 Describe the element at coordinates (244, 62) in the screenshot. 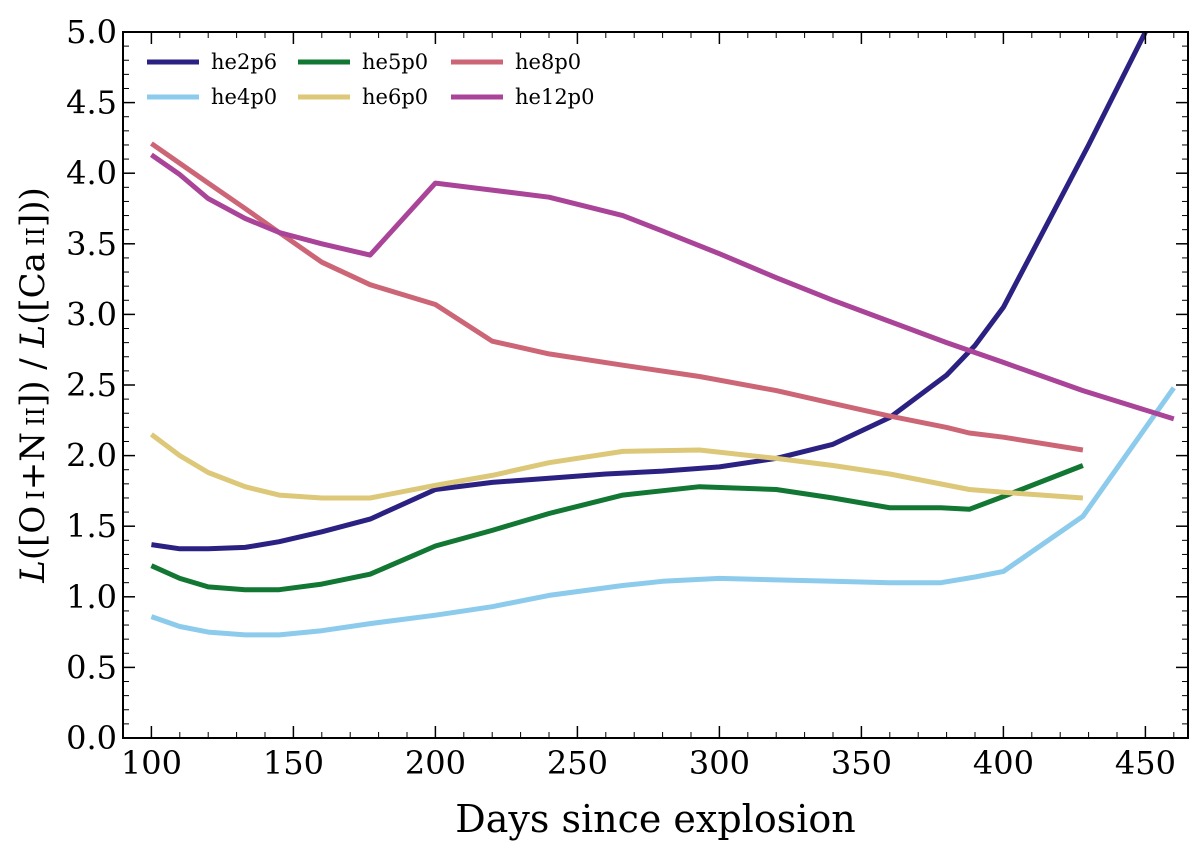

I see `legend-label-he2p6: he2p6` at that location.